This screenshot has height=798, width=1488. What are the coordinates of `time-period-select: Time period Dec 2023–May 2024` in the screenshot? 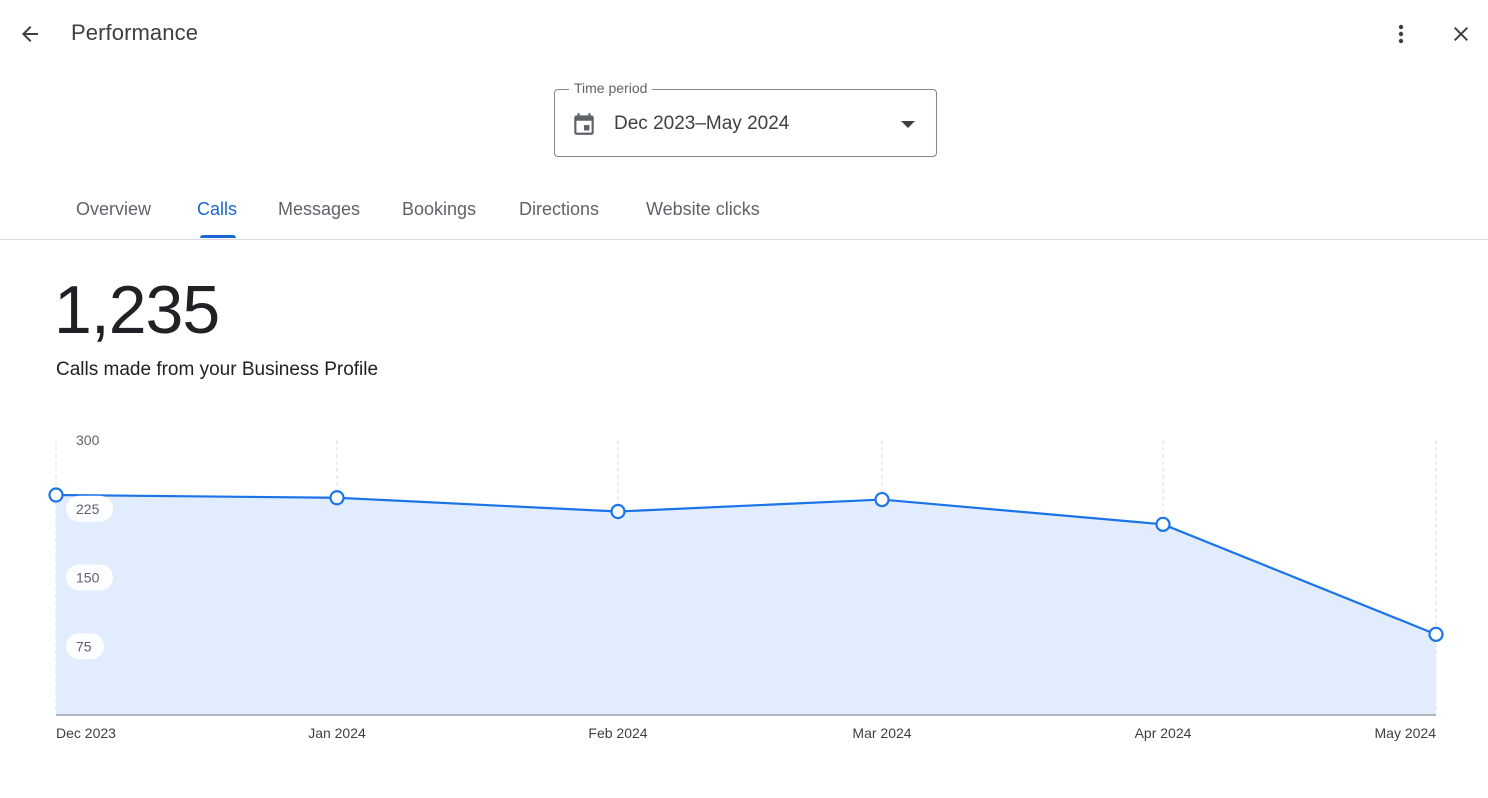 It's located at (745, 118).